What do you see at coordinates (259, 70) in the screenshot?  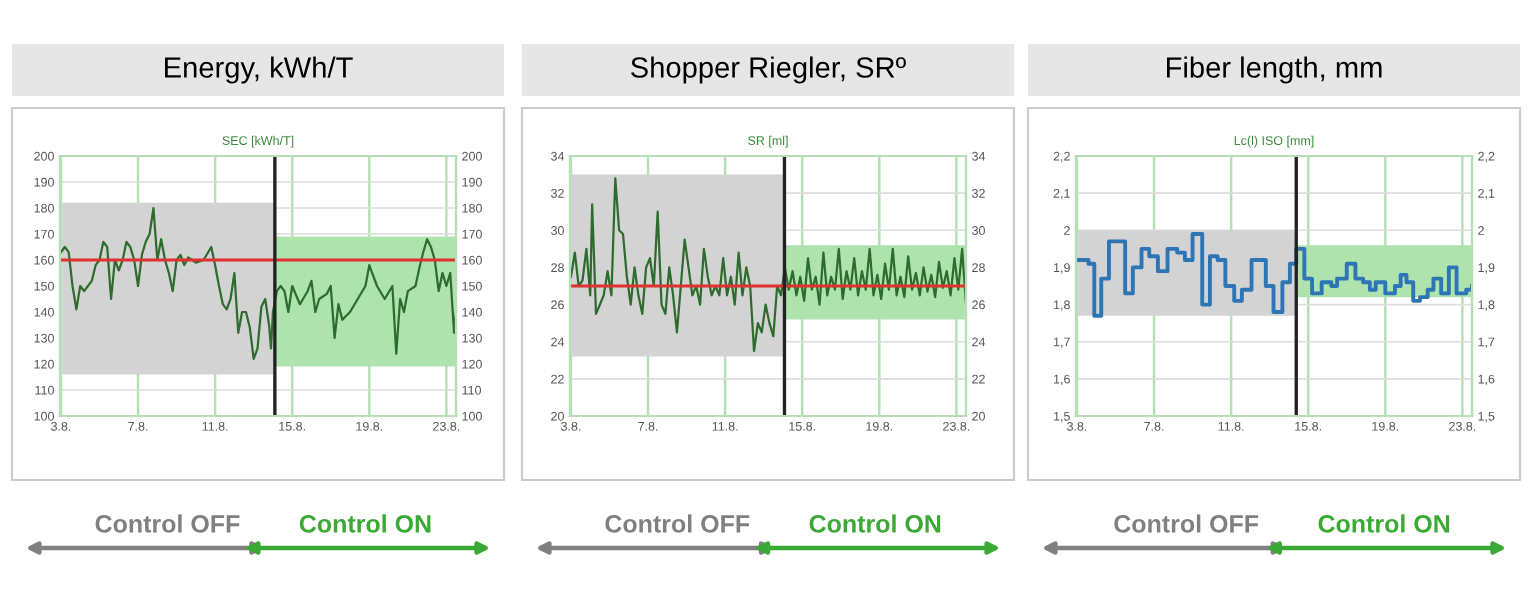 I see `chart-title: Energy, kWh/T` at bounding box center [259, 70].